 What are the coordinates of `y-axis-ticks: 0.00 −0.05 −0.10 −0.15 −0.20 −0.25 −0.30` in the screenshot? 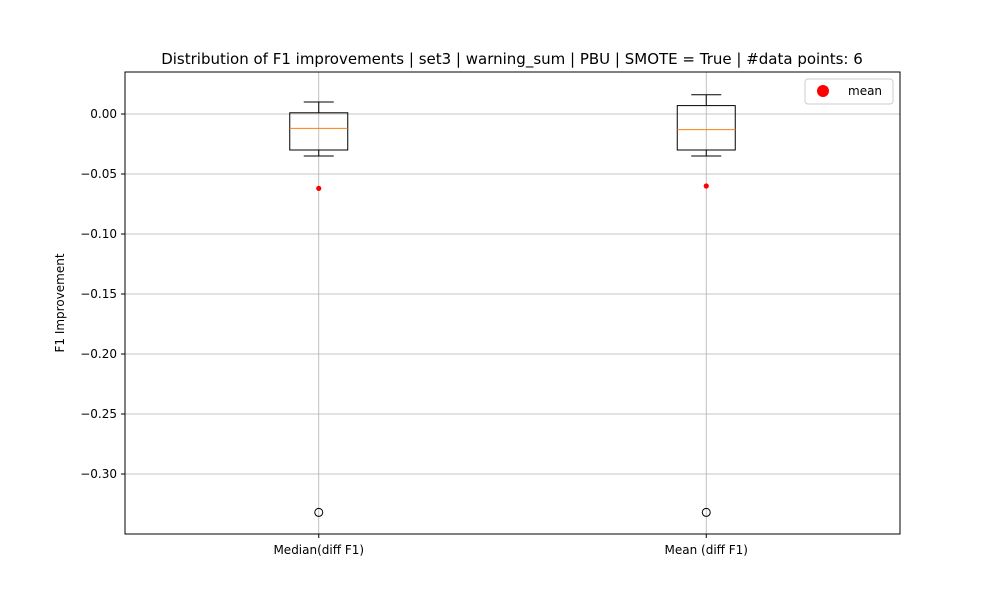 It's located at (102, 294).